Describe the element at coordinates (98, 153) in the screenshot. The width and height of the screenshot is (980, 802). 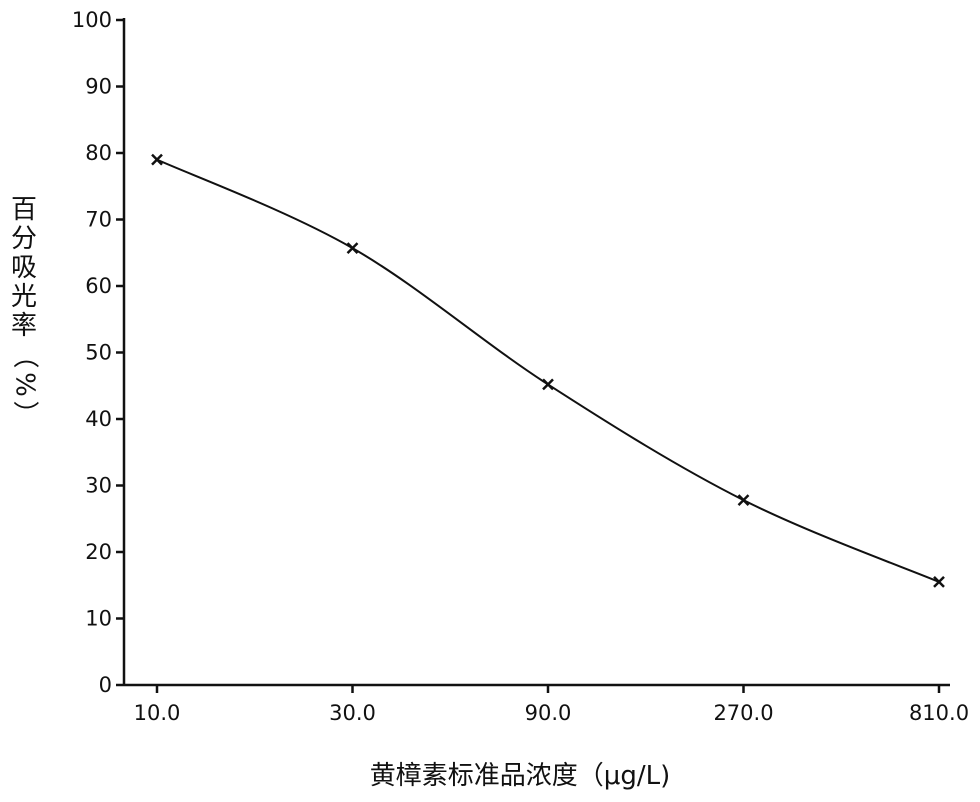
I see `y-tick-label: 80` at that location.